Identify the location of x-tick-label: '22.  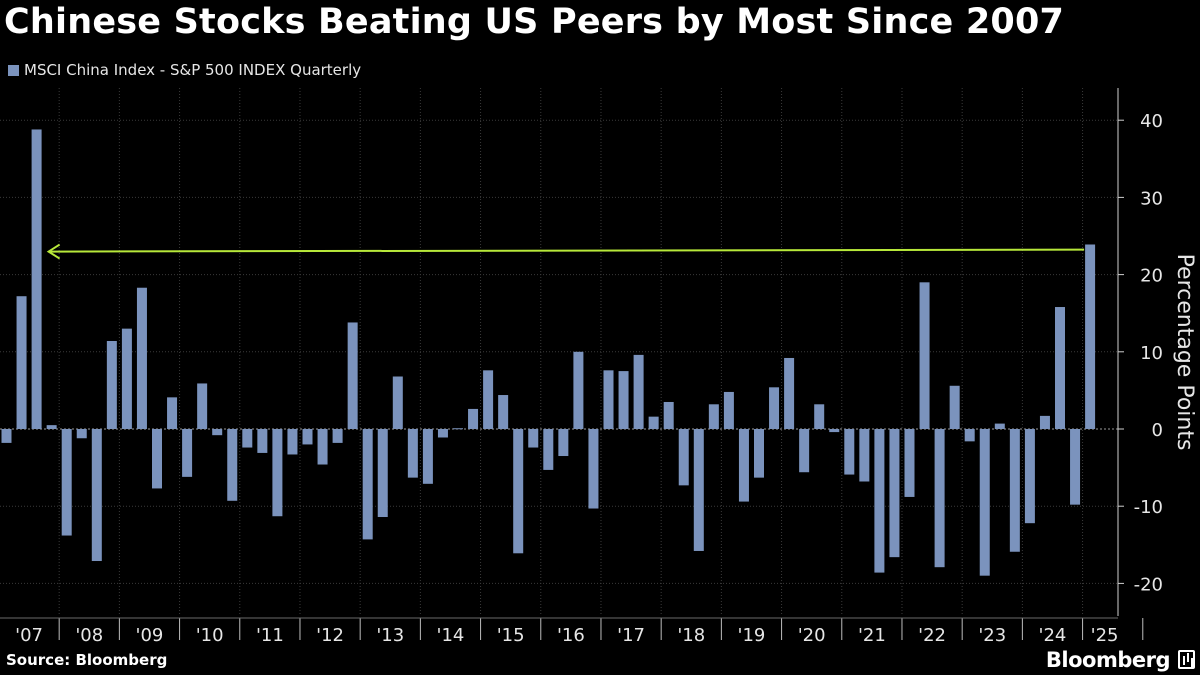
(932, 635).